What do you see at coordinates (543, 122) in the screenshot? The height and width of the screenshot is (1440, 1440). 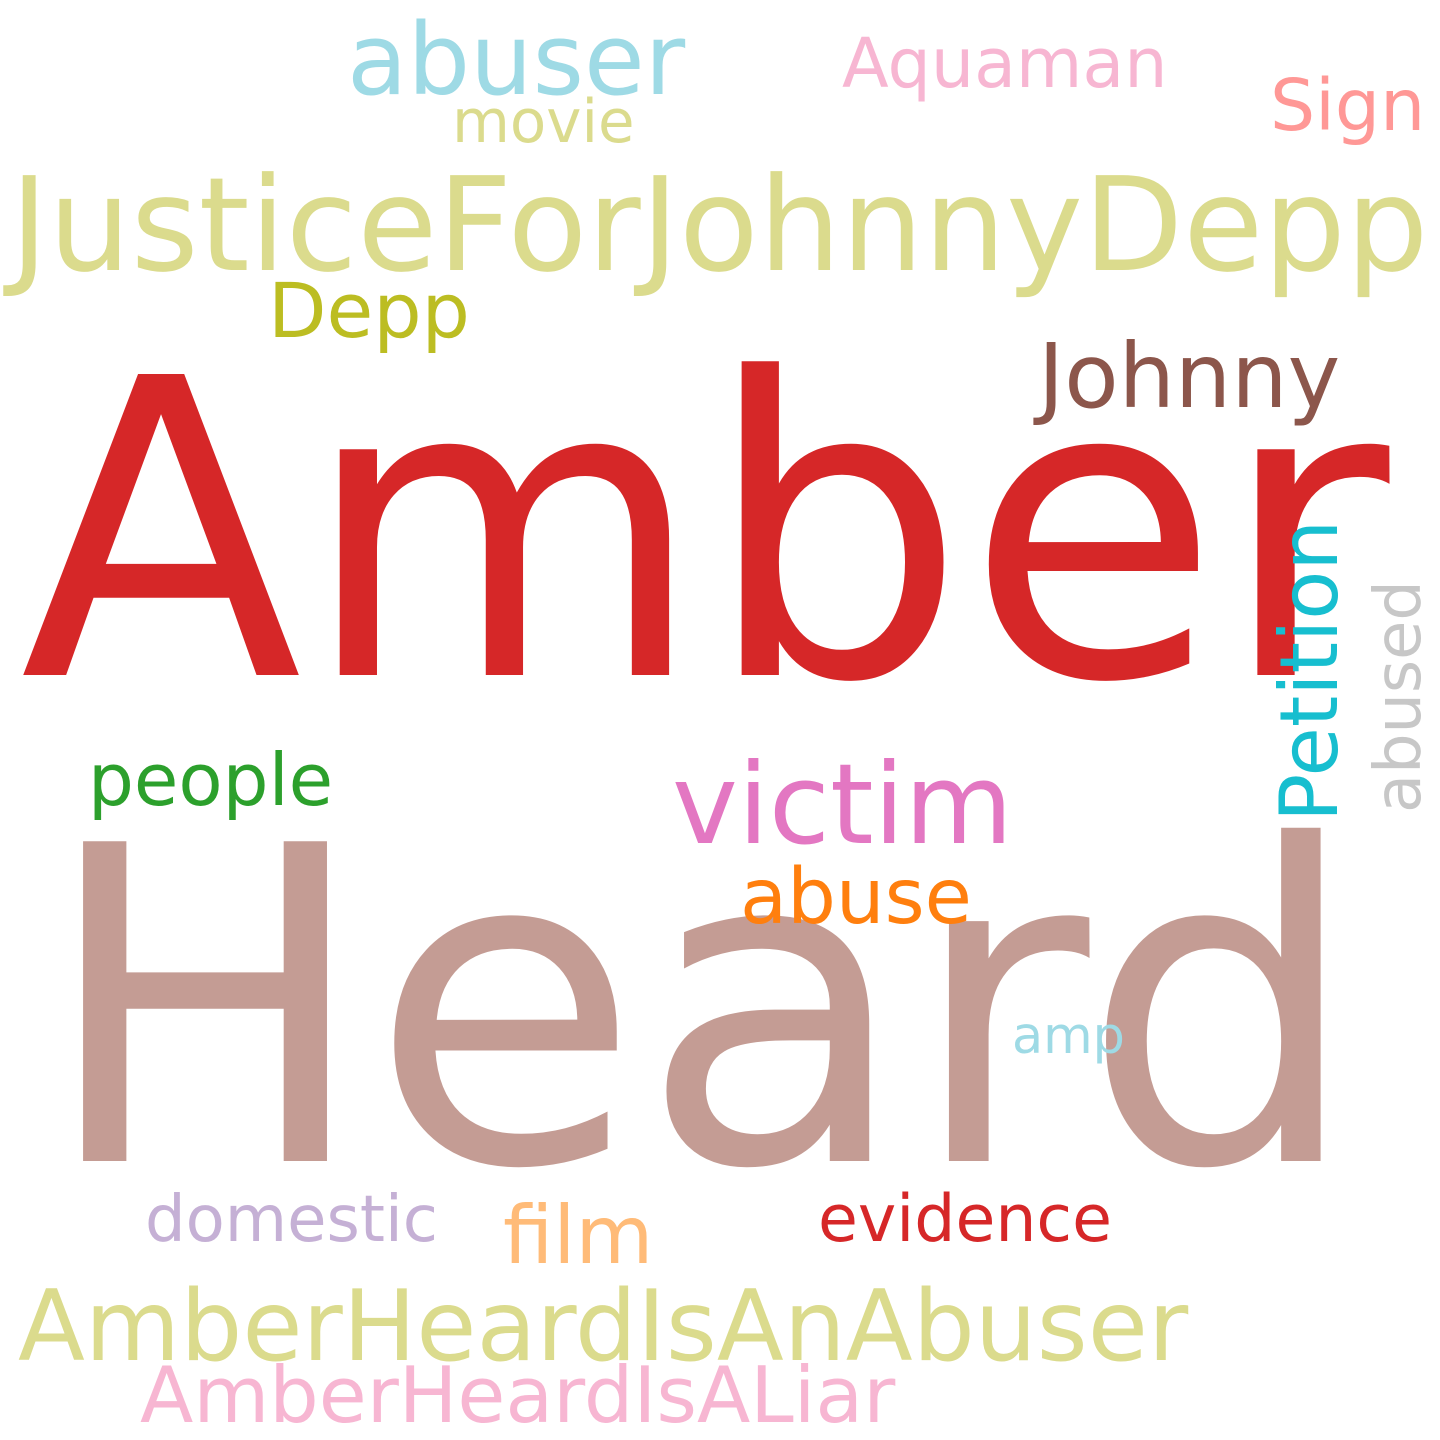 I see `word-movie: movie` at bounding box center [543, 122].